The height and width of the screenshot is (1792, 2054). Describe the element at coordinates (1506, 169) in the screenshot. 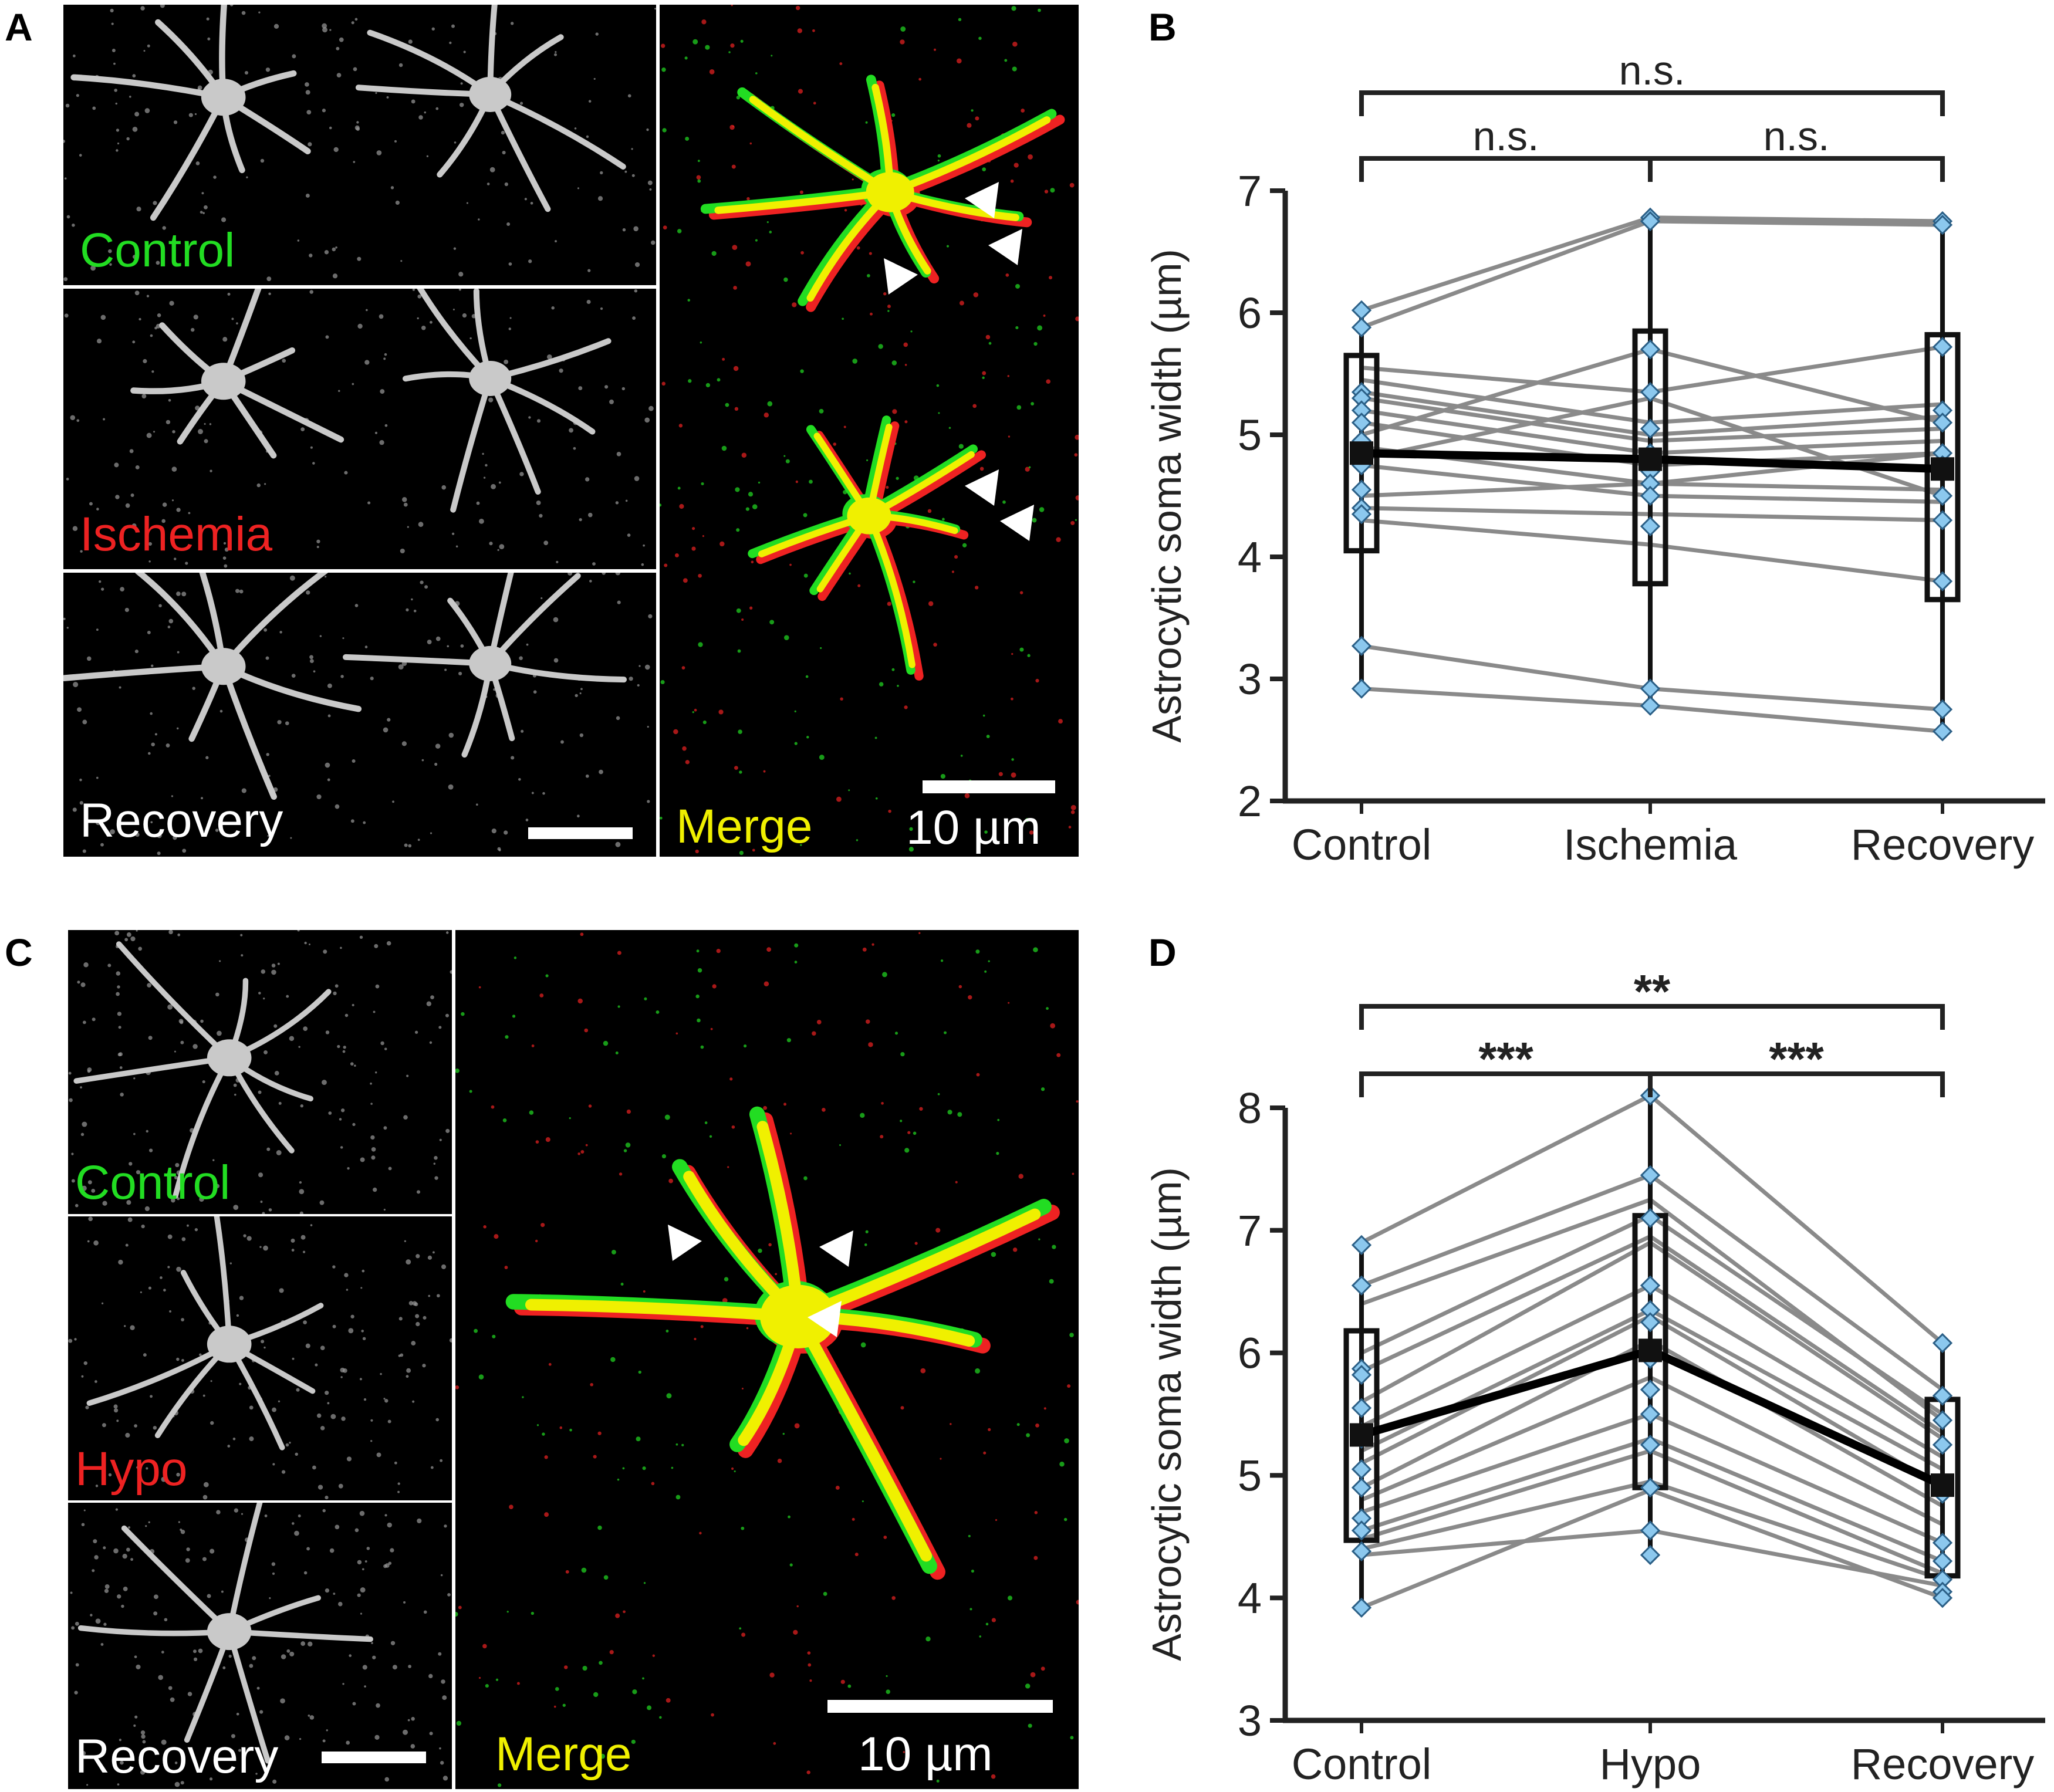

I see `significance-bracket` at that location.